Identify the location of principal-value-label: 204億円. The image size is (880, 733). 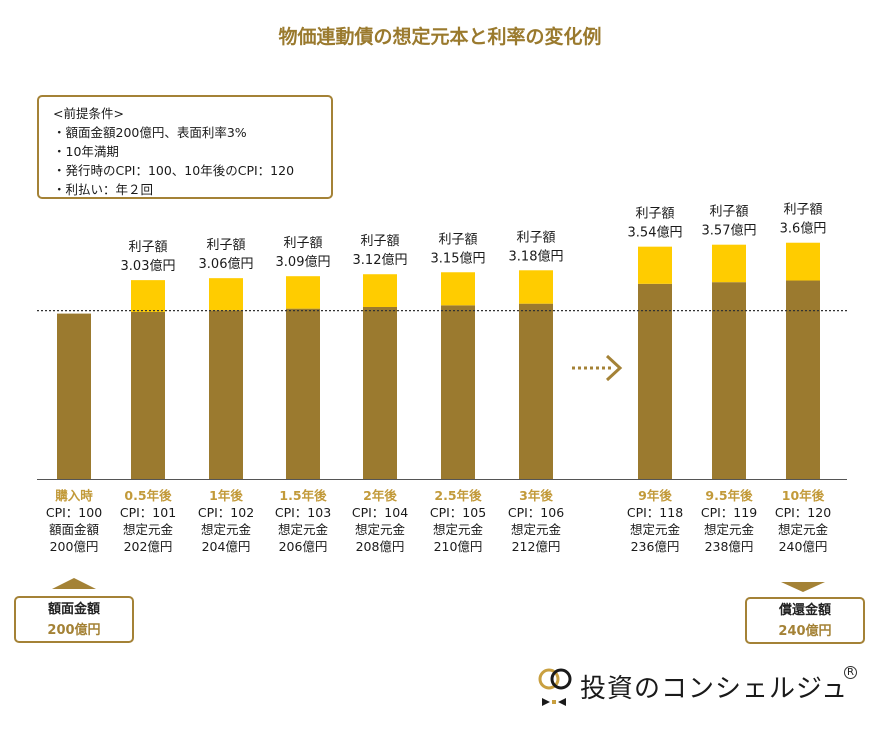
(226, 546).